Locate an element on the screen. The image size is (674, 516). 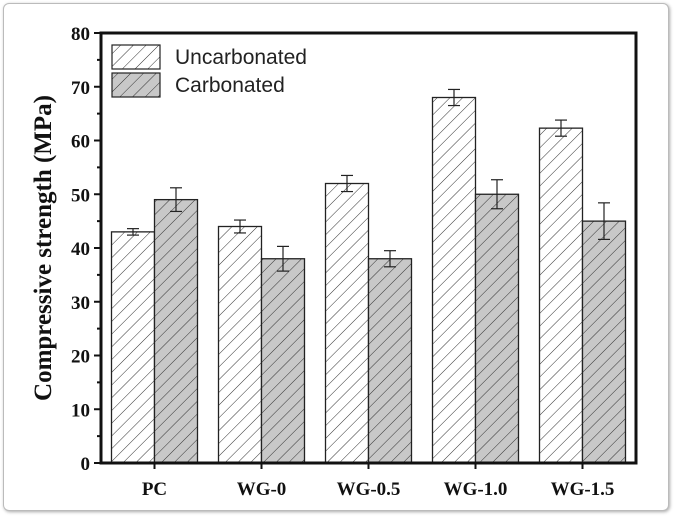
y-tick-label: 30 is located at coordinates (80, 303).